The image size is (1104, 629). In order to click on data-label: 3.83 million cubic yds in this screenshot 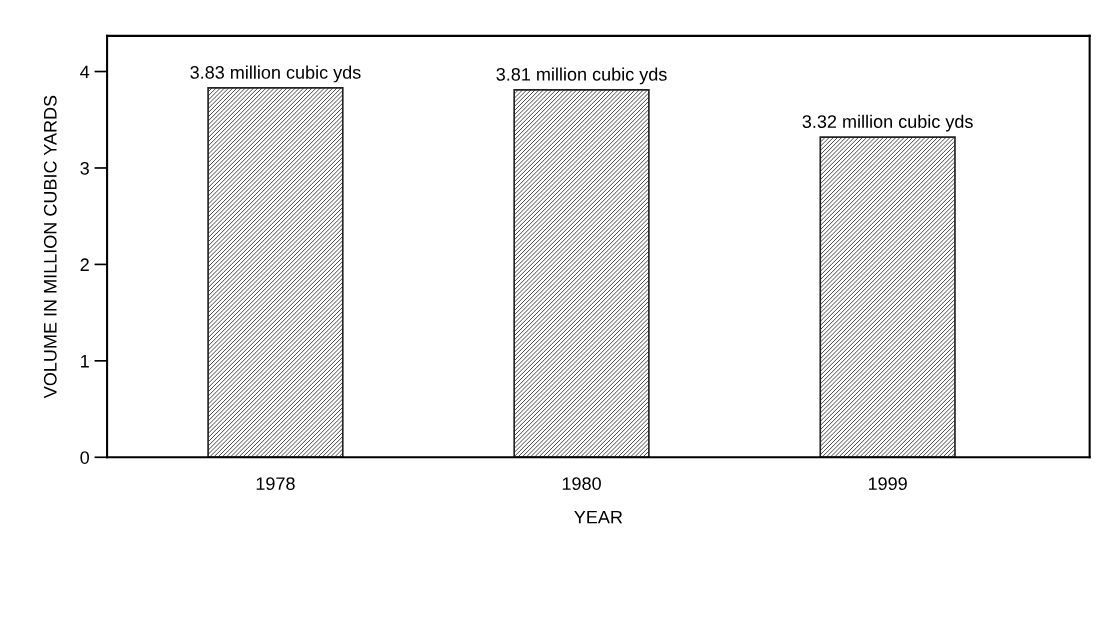, I will do `click(275, 74)`.